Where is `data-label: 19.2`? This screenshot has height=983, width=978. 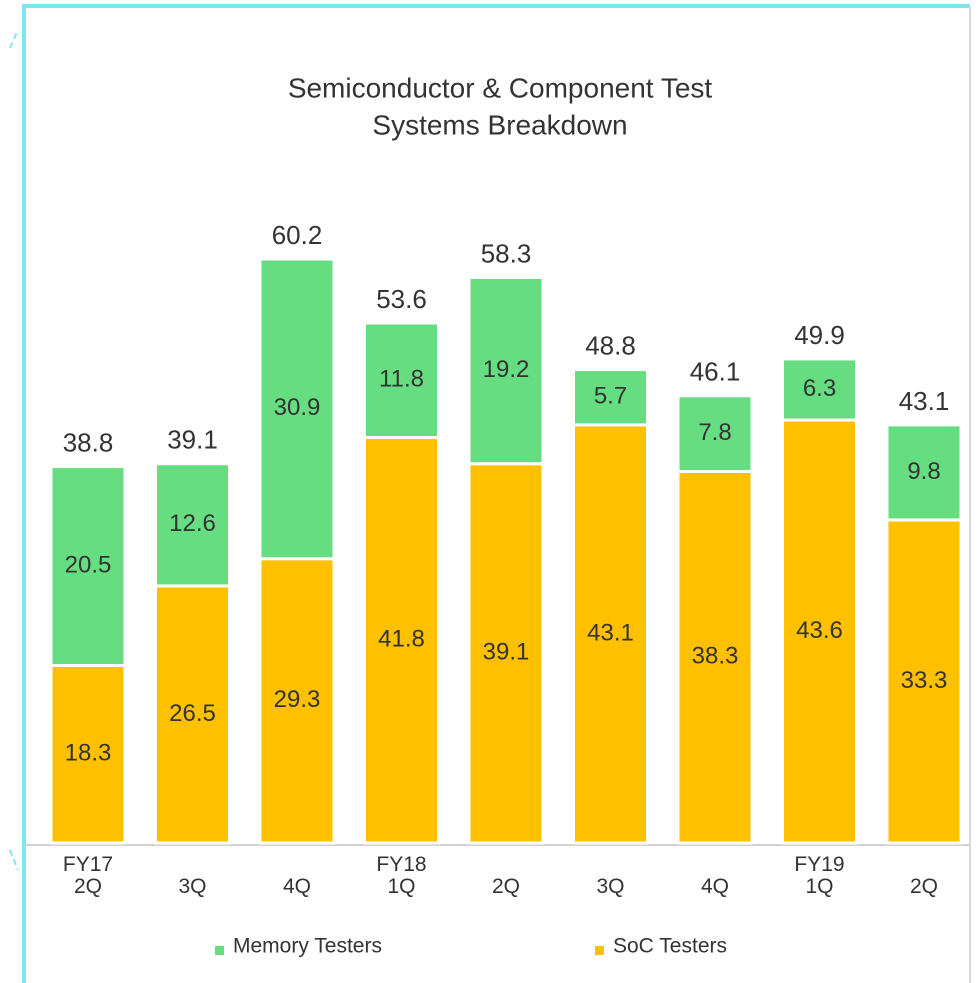 data-label: 19.2 is located at coordinates (506, 369).